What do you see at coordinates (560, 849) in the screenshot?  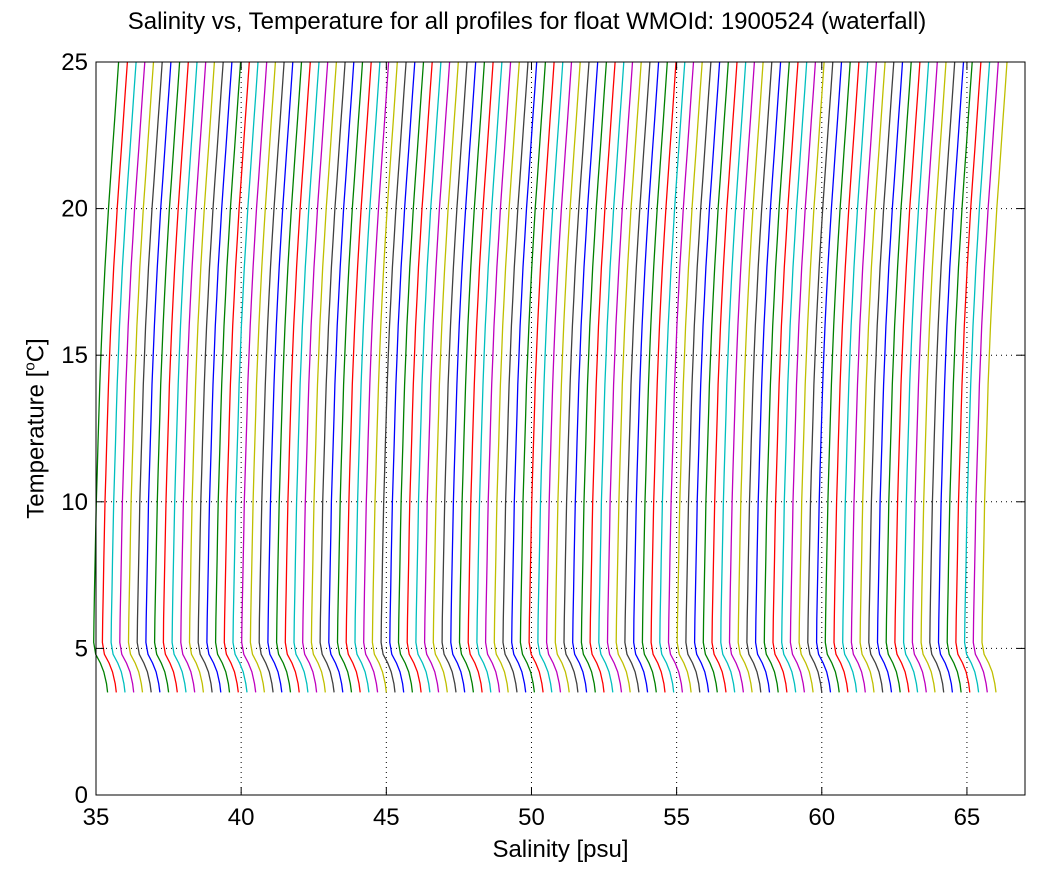 I see `x-axis-label: Salinity [psu]` at bounding box center [560, 849].